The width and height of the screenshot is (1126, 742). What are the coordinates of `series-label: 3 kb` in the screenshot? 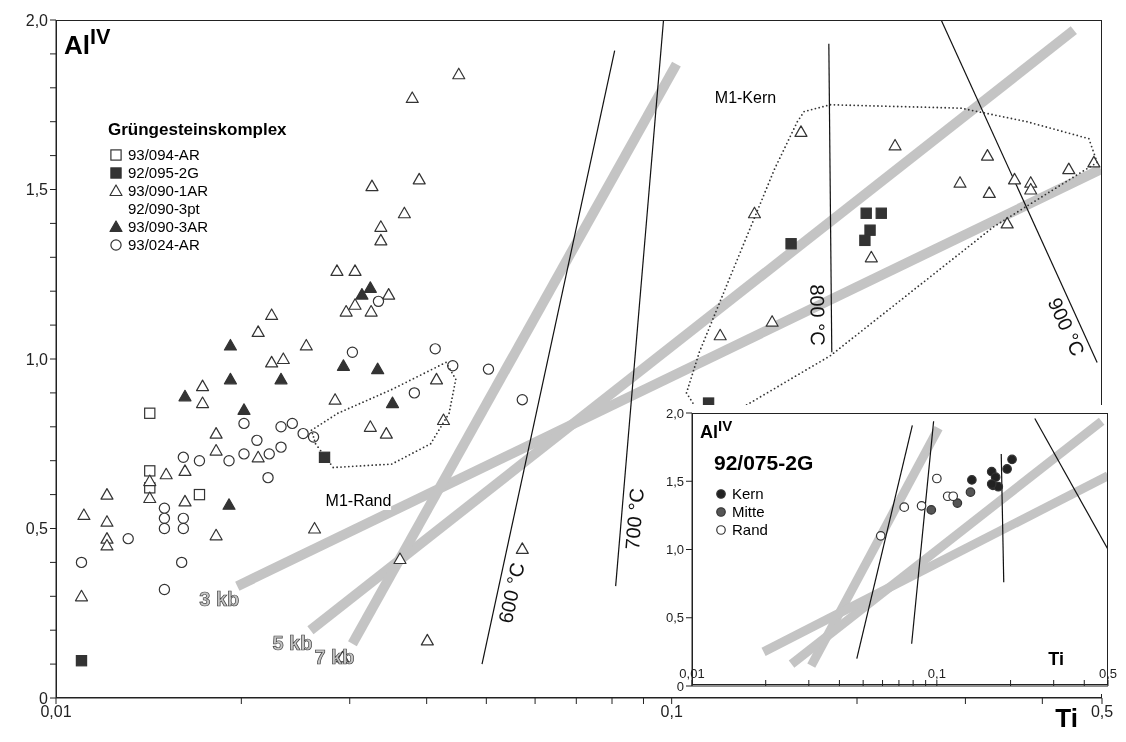 It's located at (219, 600).